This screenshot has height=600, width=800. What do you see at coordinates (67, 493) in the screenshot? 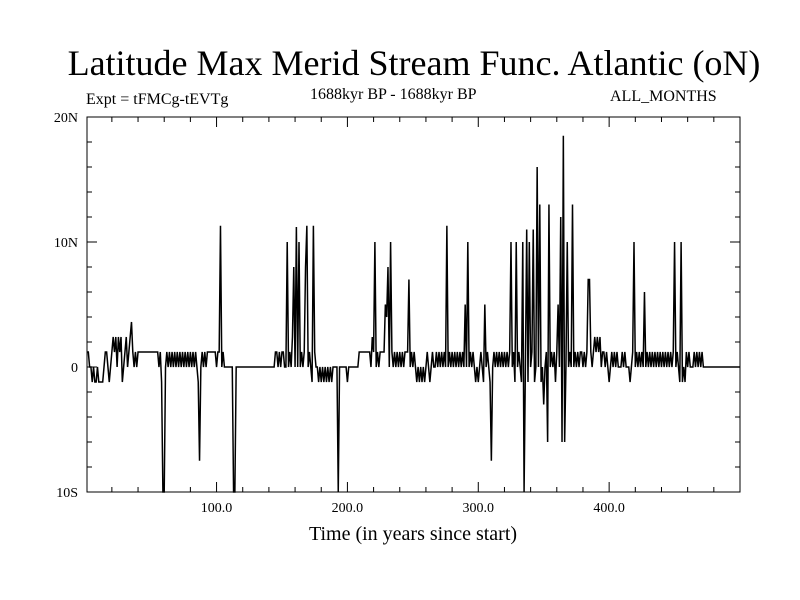
I see `y-tick-label: 10S` at bounding box center [67, 493].